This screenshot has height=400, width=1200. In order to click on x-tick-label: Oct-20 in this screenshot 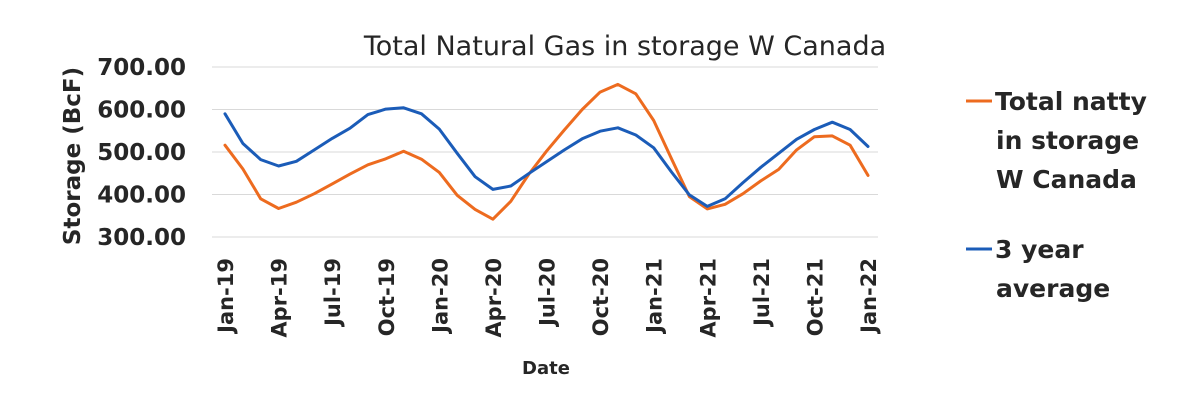, I will do `click(601, 297)`.